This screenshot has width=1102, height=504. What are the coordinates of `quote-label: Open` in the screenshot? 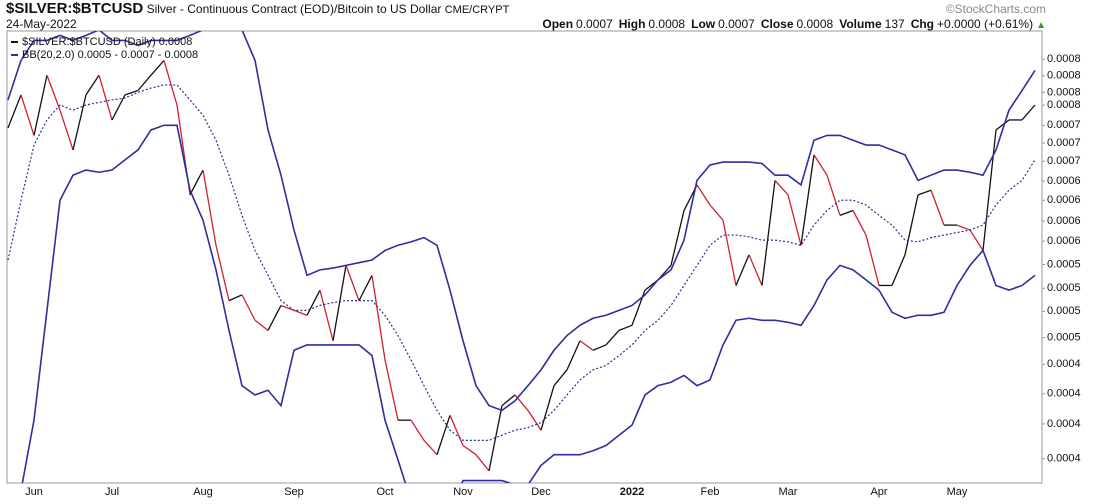 It's located at (558, 24).